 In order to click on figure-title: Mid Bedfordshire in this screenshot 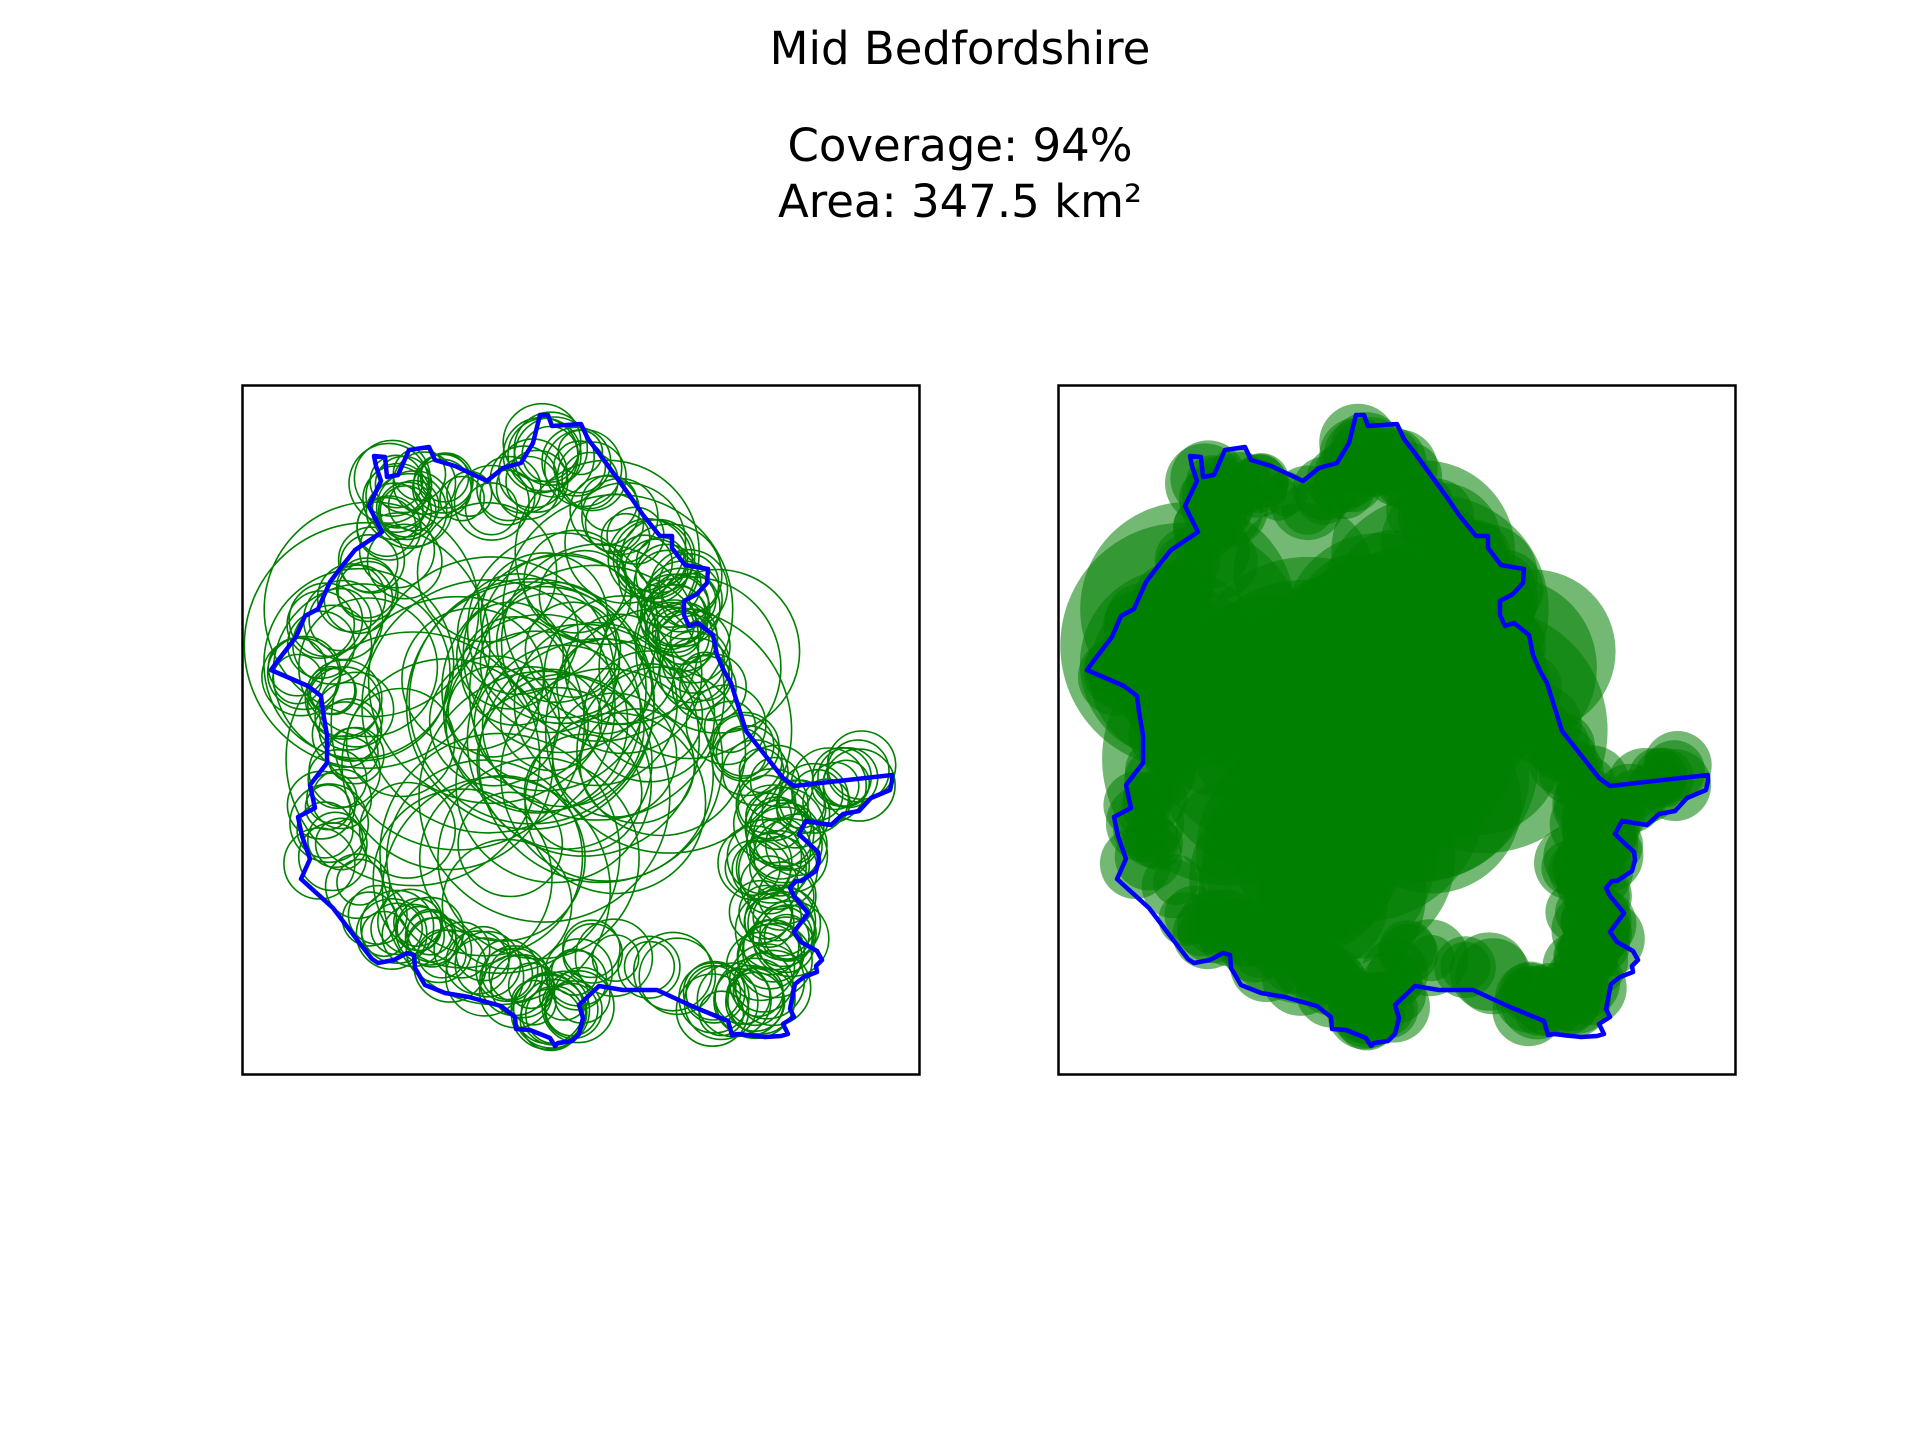, I will do `click(960, 48)`.